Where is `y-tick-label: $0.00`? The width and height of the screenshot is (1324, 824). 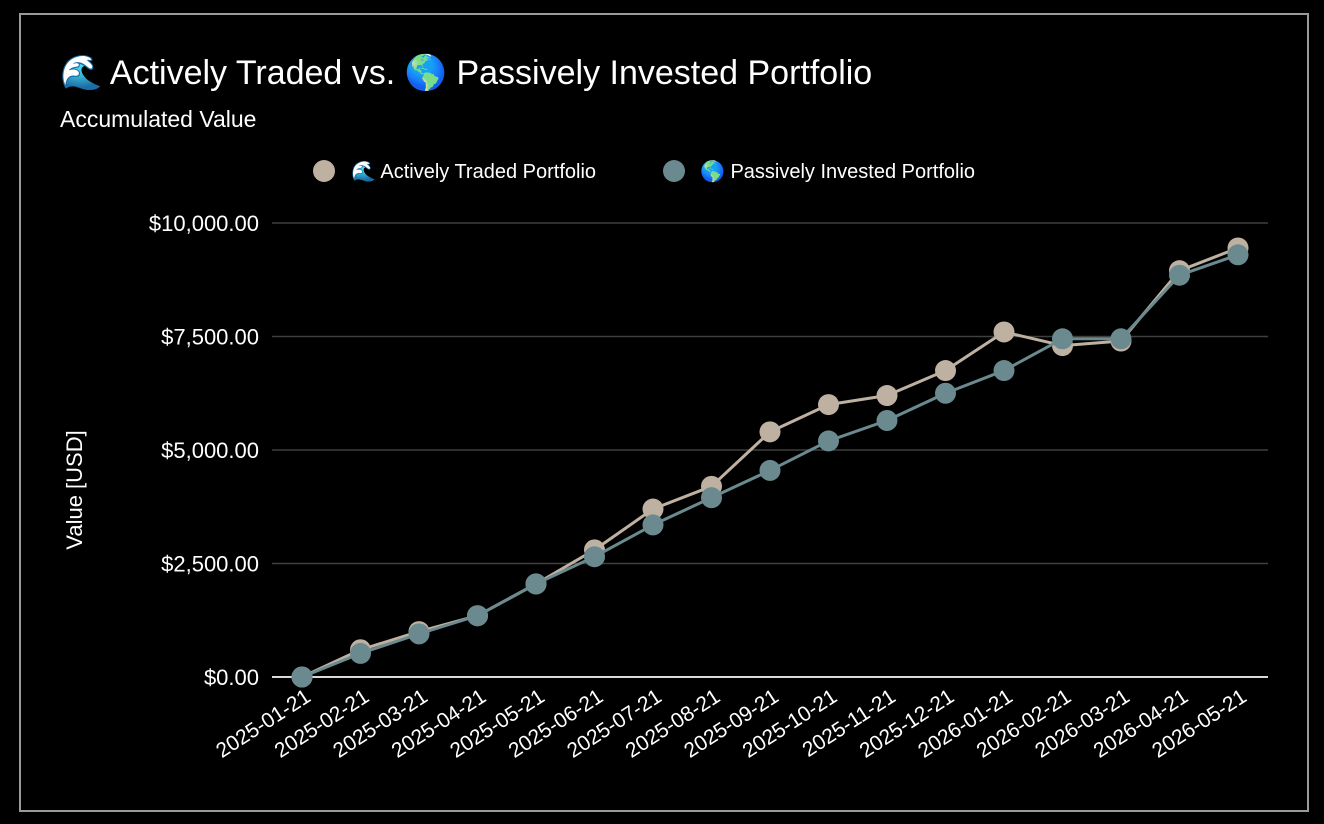 y-tick-label: $0.00 is located at coordinates (231, 677).